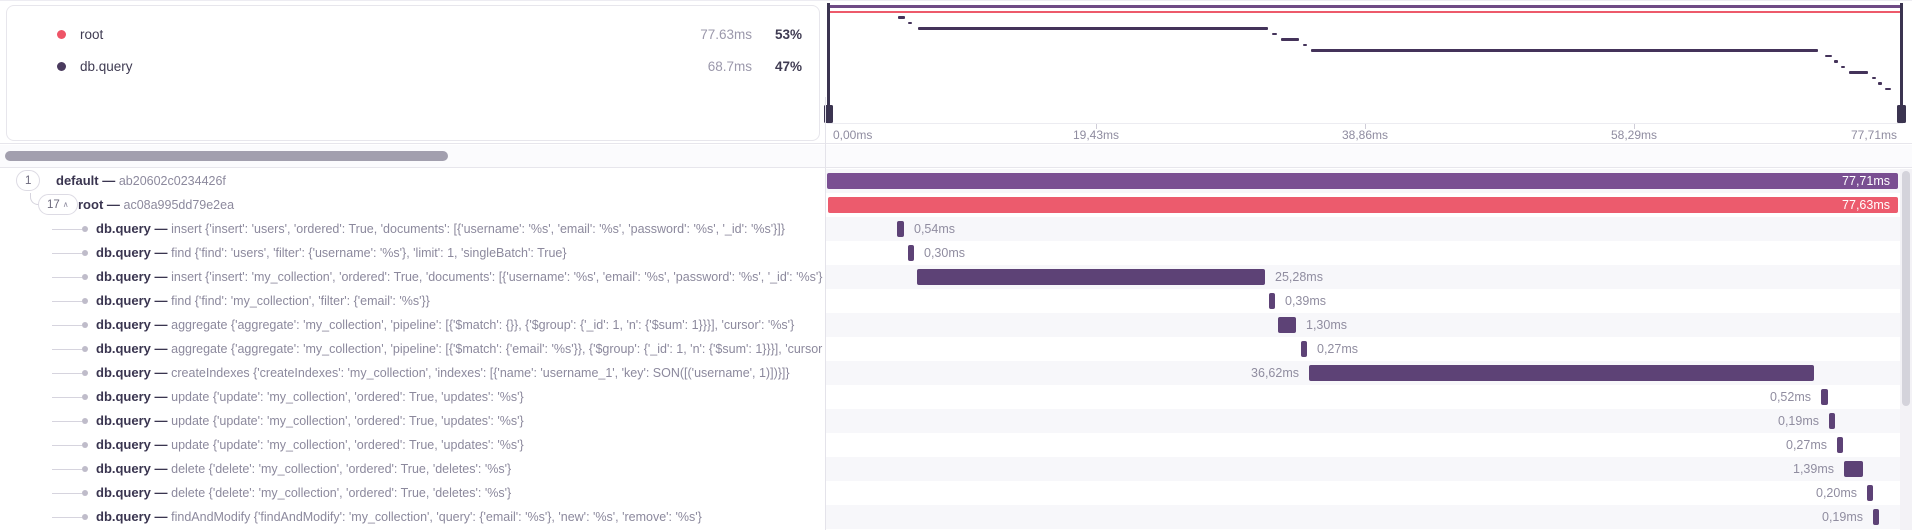  What do you see at coordinates (1365, 62) in the screenshot?
I see `minimap-plot` at bounding box center [1365, 62].